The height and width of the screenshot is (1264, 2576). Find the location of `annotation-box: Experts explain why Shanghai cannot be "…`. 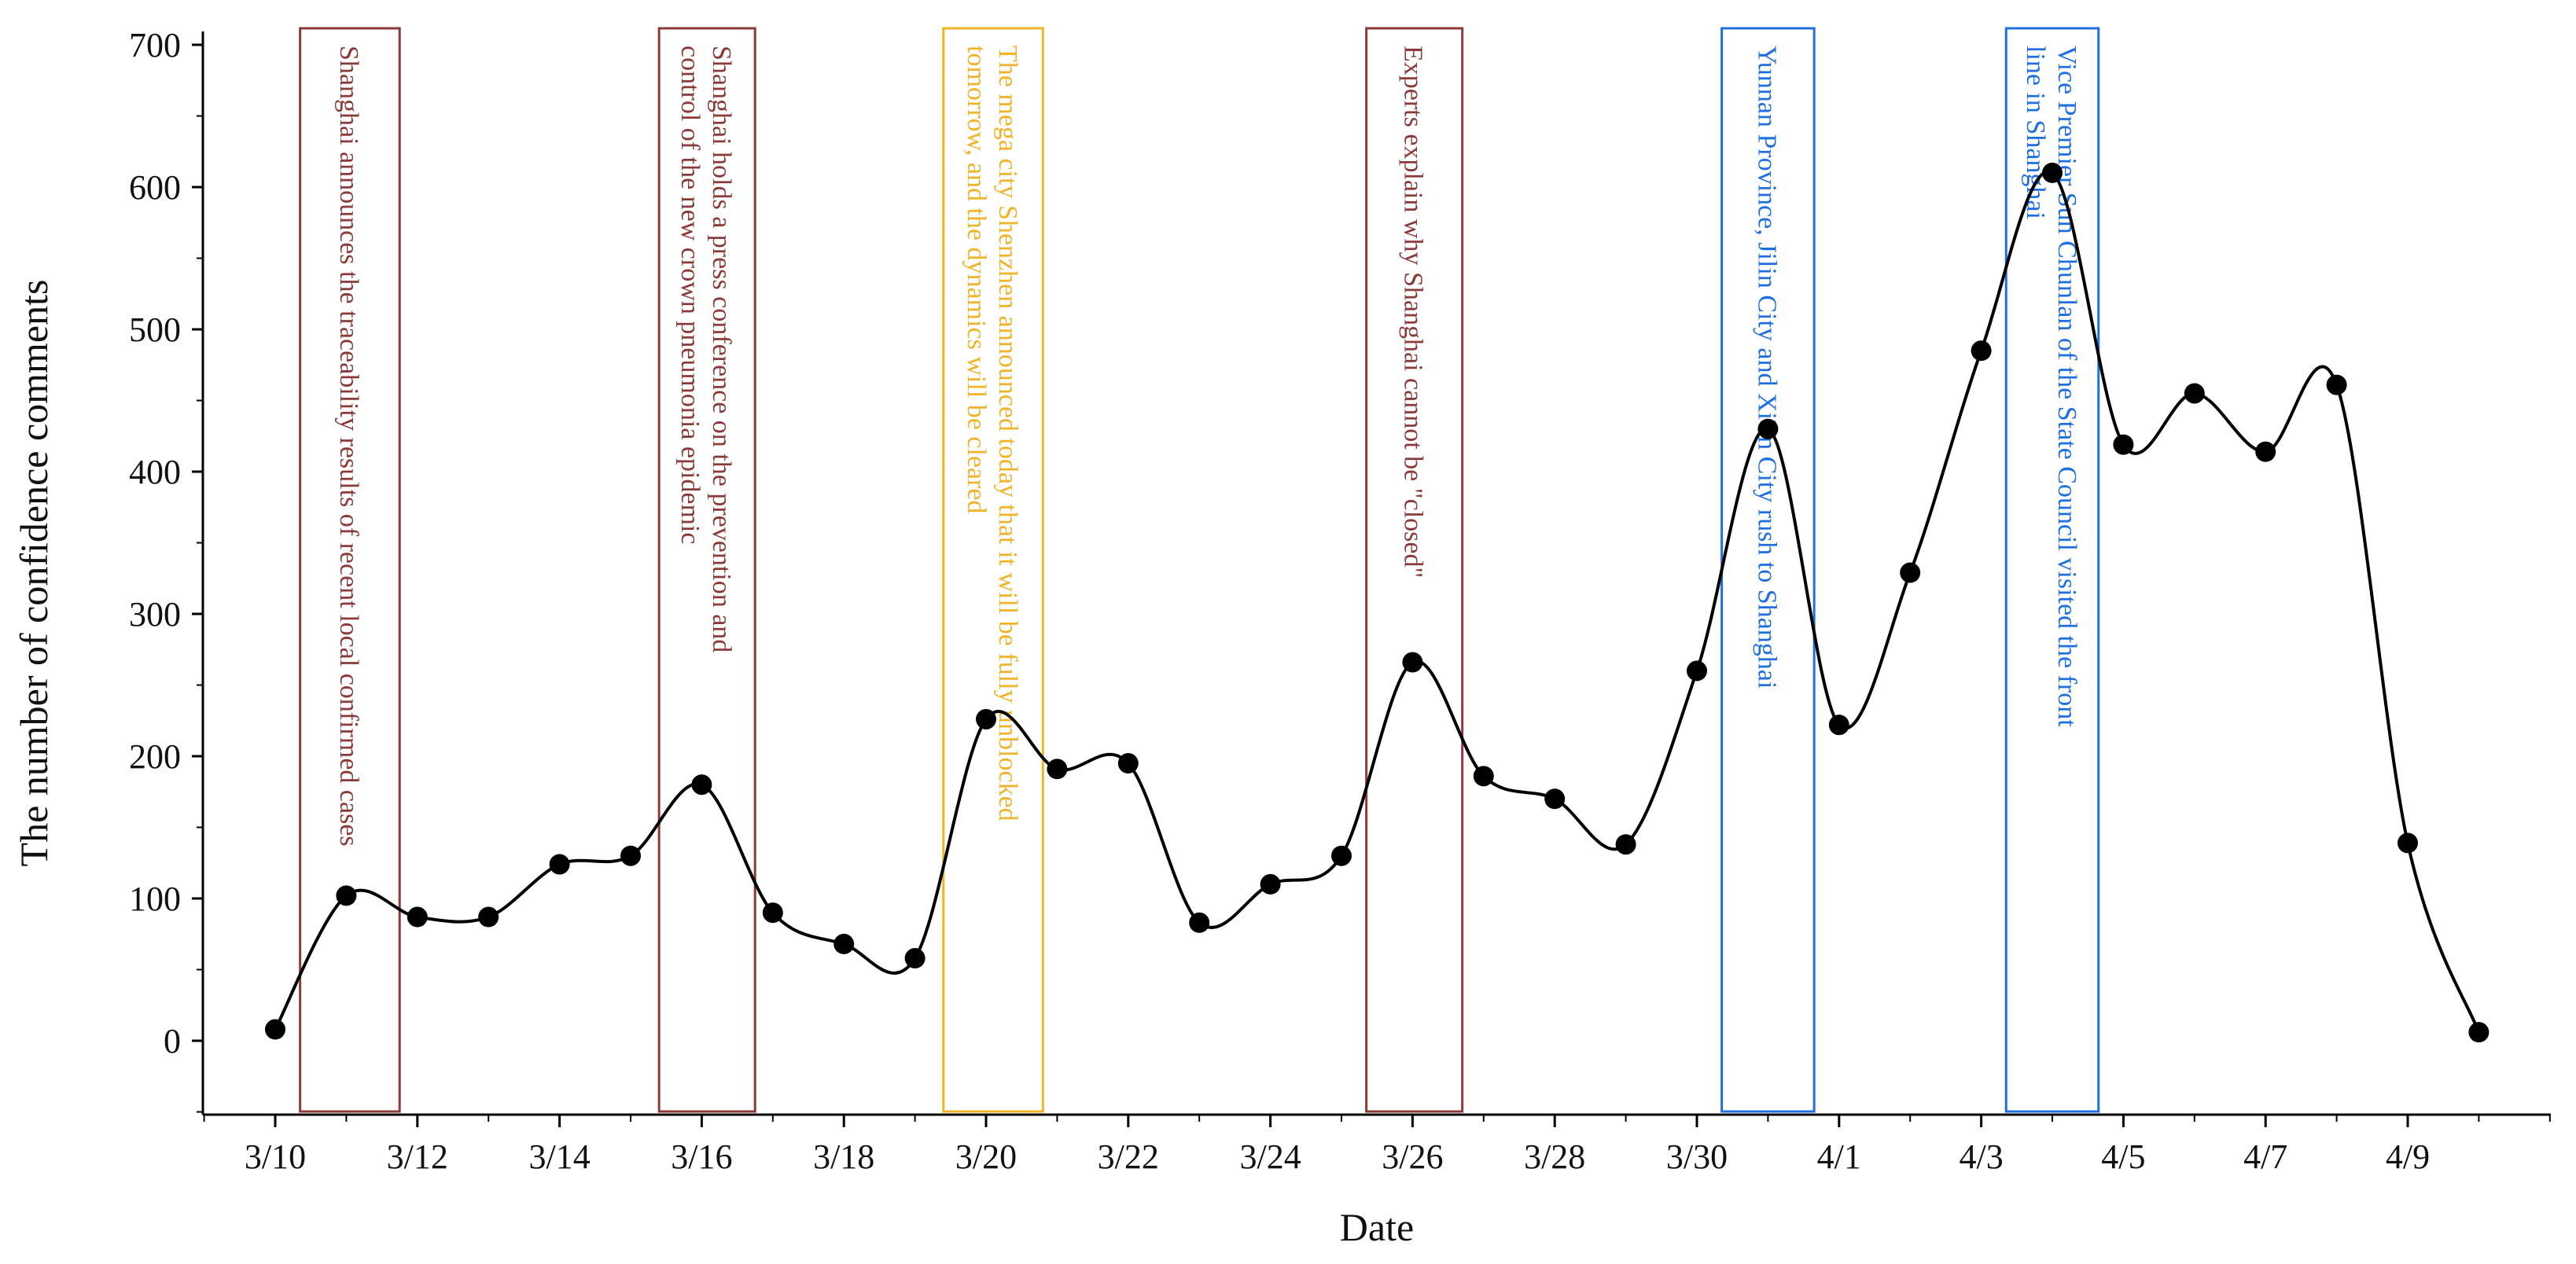

annotation-box: Experts explain why Shanghai cannot be "… is located at coordinates (1415, 570).